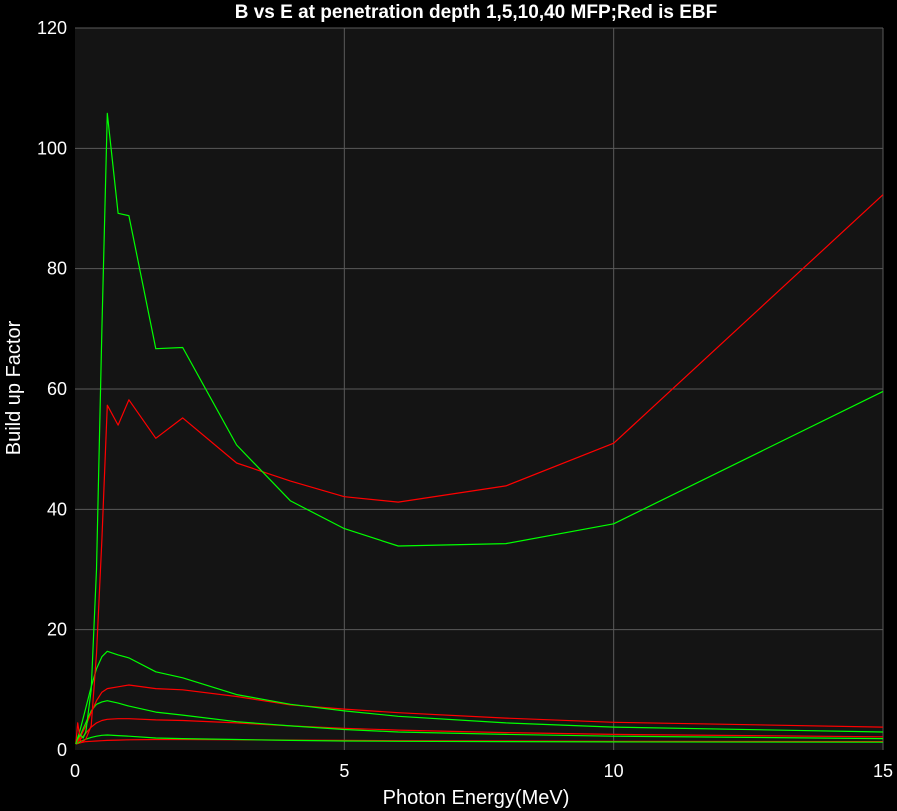 The width and height of the screenshot is (897, 811). Describe the element at coordinates (57, 269) in the screenshot. I see `y-tick-label: 80` at that location.